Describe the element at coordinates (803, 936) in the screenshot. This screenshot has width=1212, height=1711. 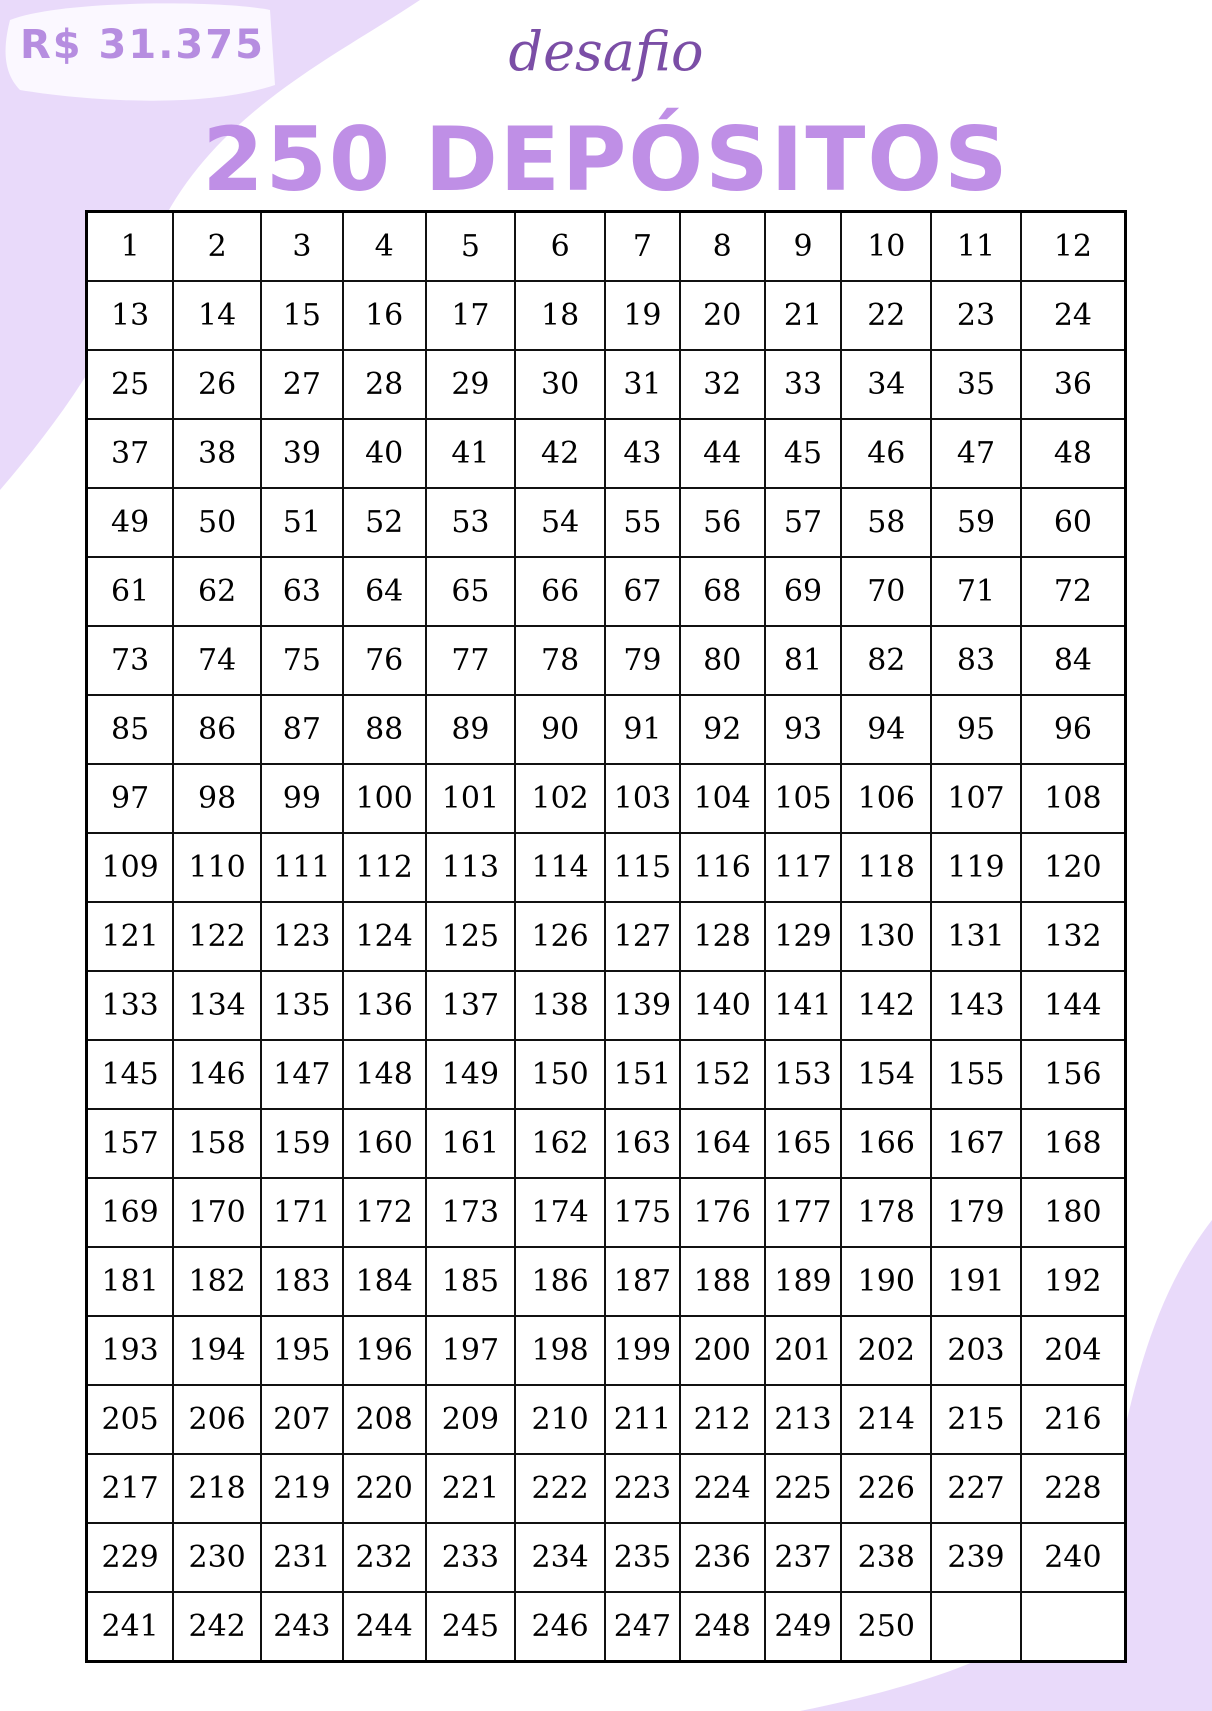
I see `deposit-cell: 129` at that location.